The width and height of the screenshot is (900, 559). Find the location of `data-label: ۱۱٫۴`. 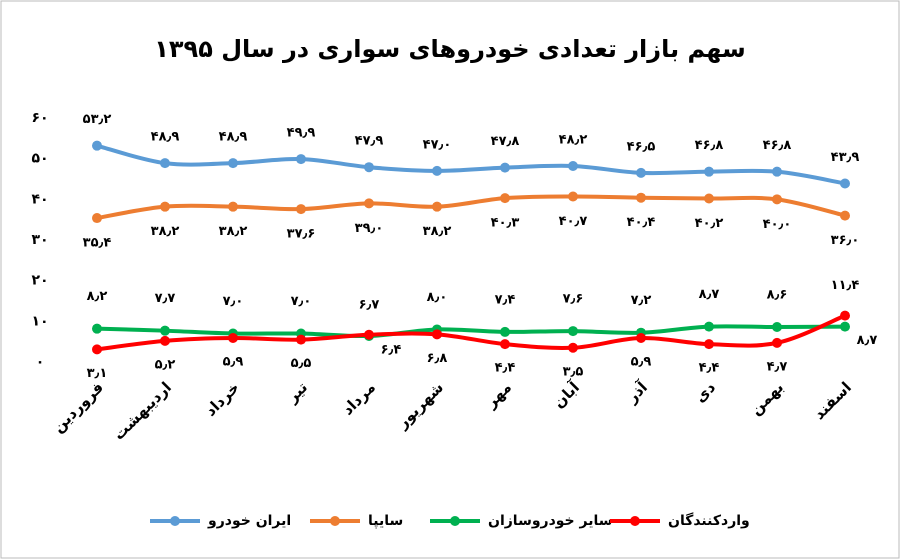

data-label: ۱۱٫۴ is located at coordinates (845, 285).